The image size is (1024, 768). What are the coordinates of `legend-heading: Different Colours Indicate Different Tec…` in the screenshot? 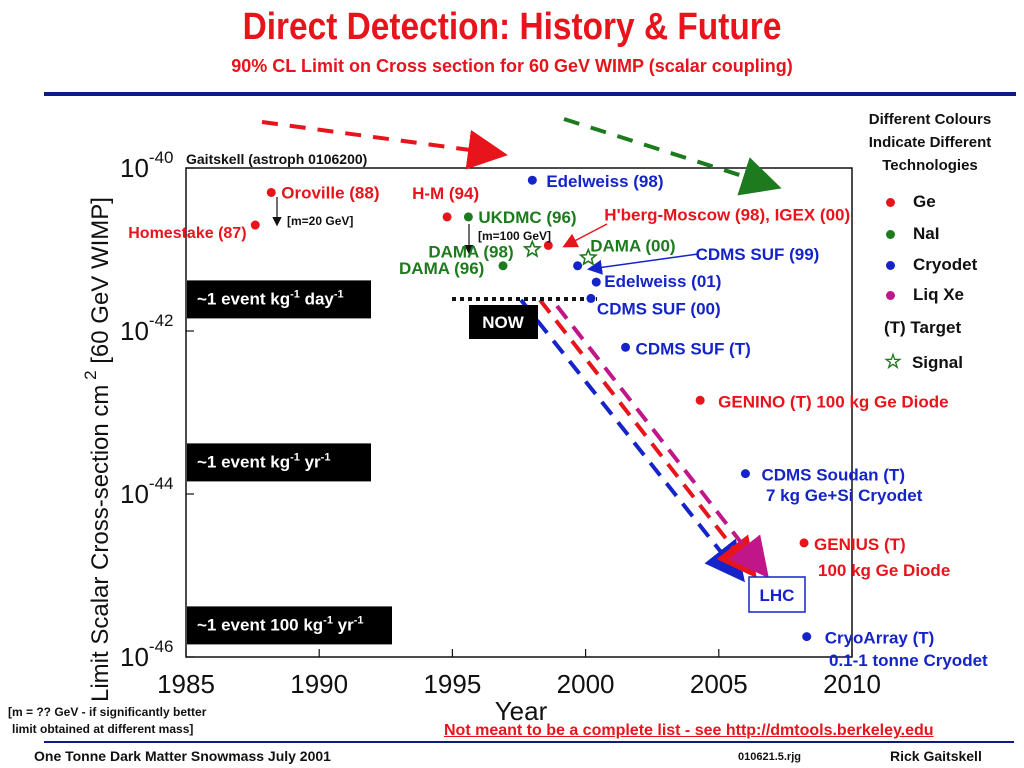 It's located at (930, 142).